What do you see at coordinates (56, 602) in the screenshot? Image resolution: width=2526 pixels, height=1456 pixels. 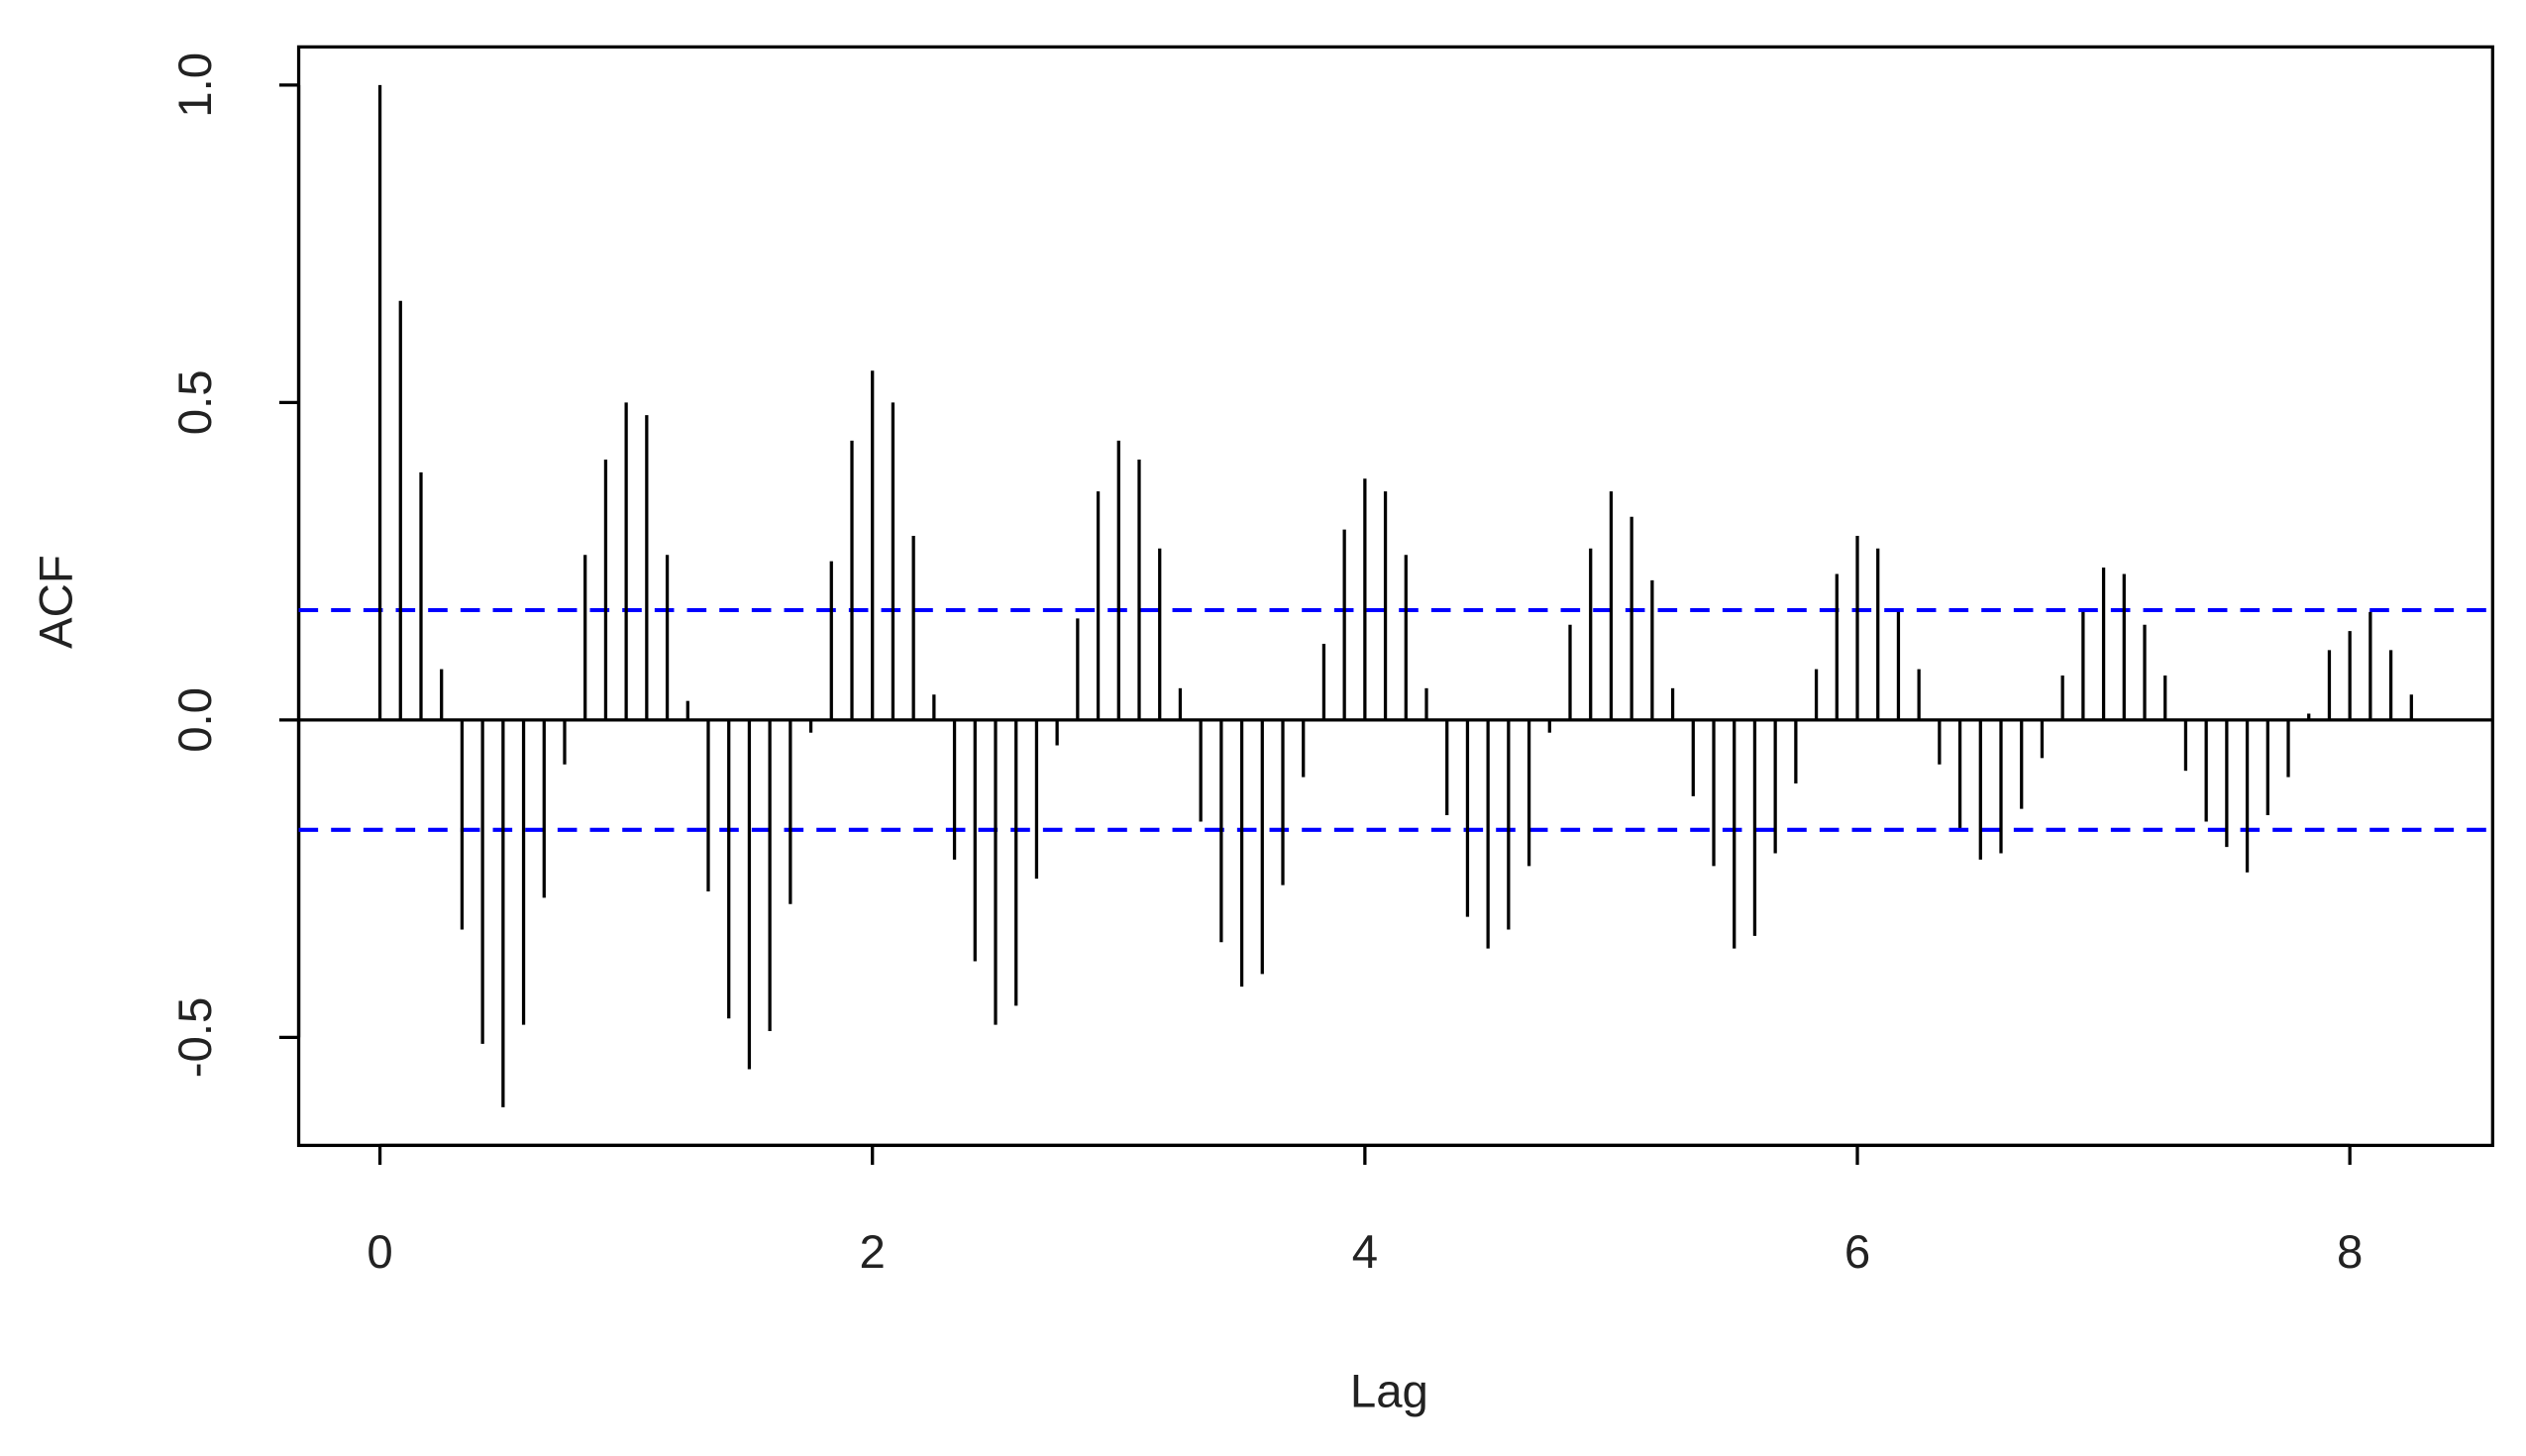 I see `y-axis-title: ACF` at bounding box center [56, 602].